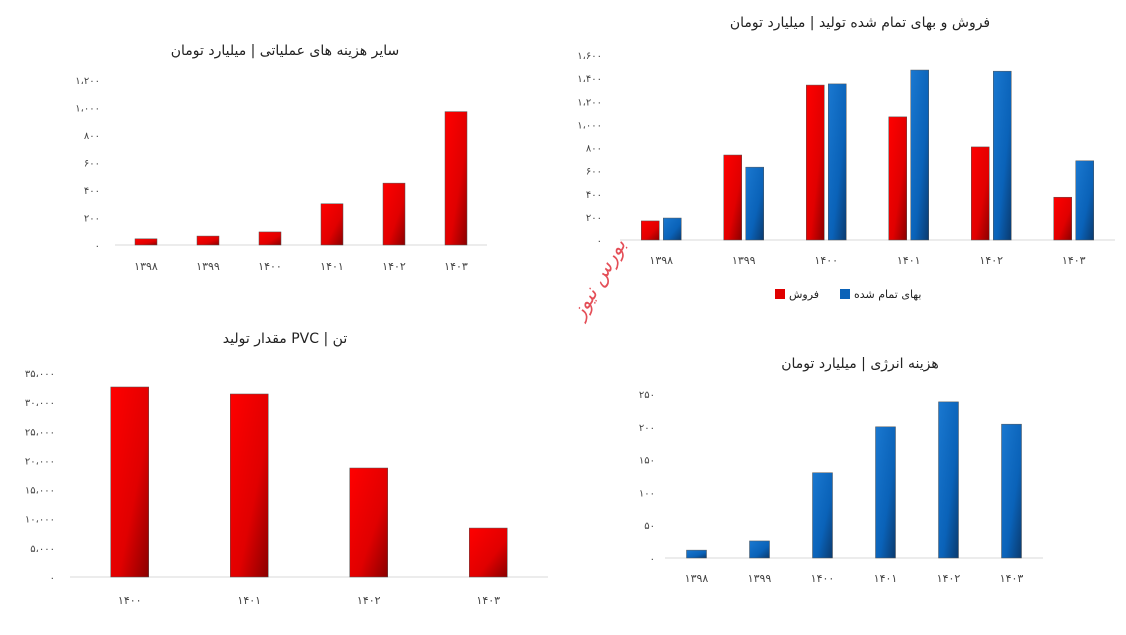  Describe the element at coordinates (589, 56) in the screenshot. I see `sales-cost-y-tick: ۱،۶۰۰` at that location.